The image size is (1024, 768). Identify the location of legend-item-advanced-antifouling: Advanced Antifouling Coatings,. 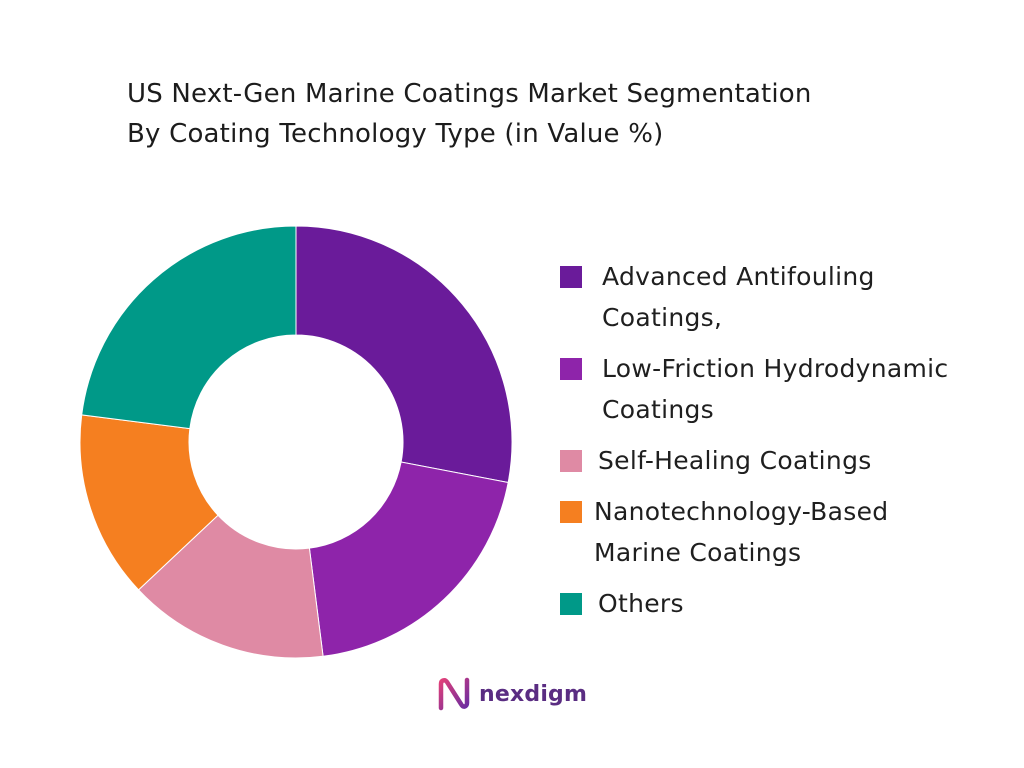
(780, 297).